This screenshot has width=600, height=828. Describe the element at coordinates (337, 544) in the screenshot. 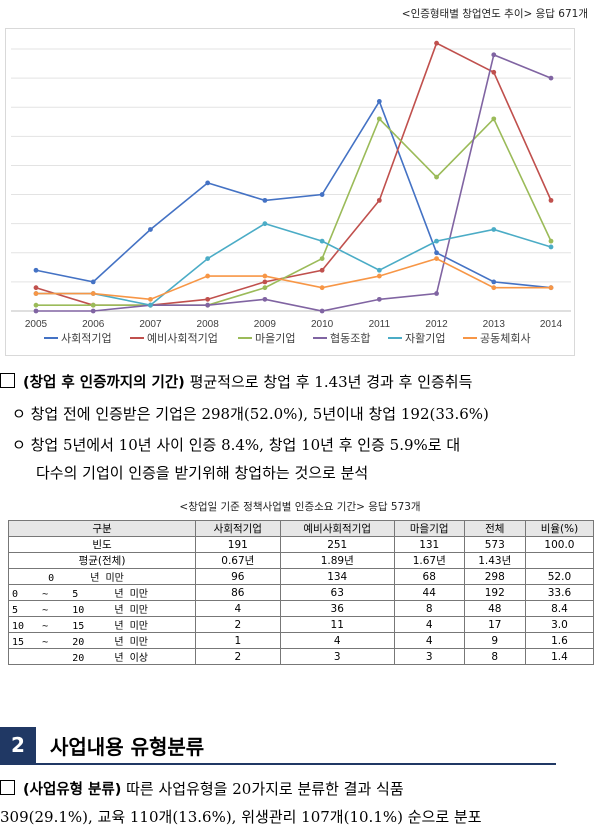

I see `table-cell: 251` at that location.